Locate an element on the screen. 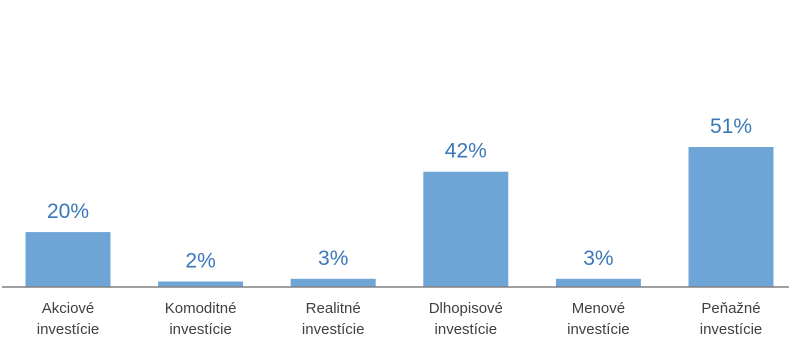 This screenshot has width=789, height=338. category-label-1: Akciové investície is located at coordinates (68, 319).